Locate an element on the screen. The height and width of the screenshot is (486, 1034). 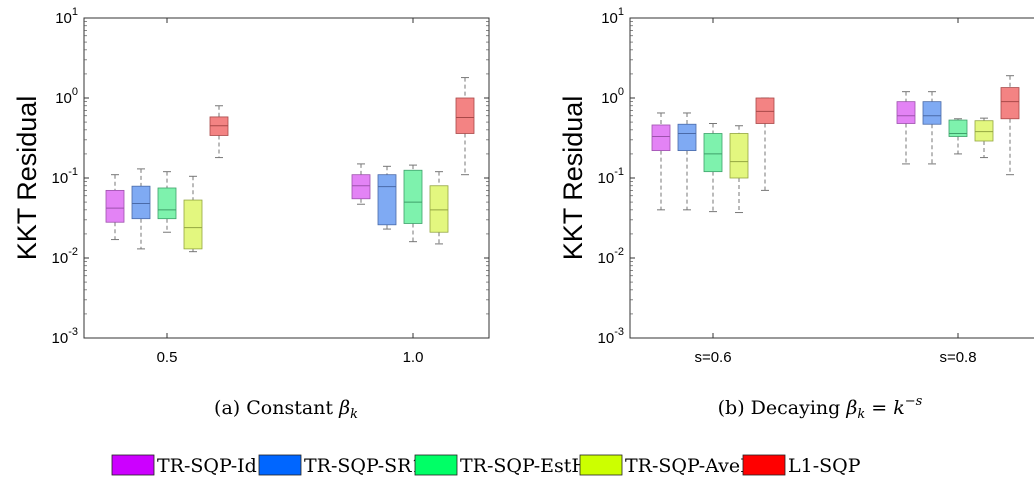
caption-b-exponent: −s is located at coordinates (914, 401).